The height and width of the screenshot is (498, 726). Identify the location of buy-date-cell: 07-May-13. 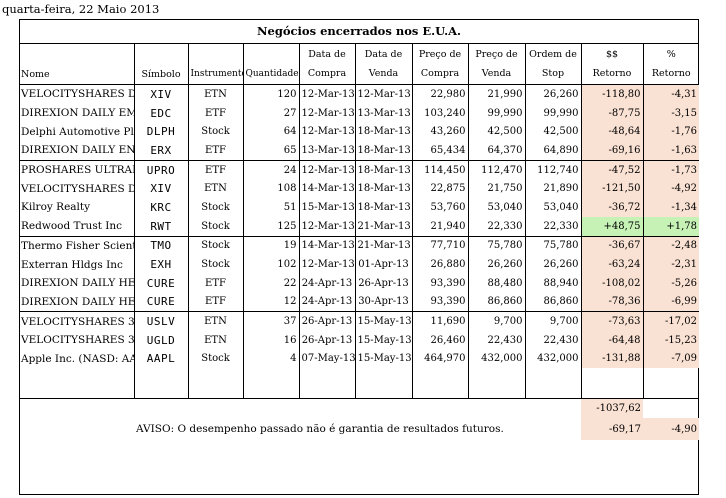
(326, 359).